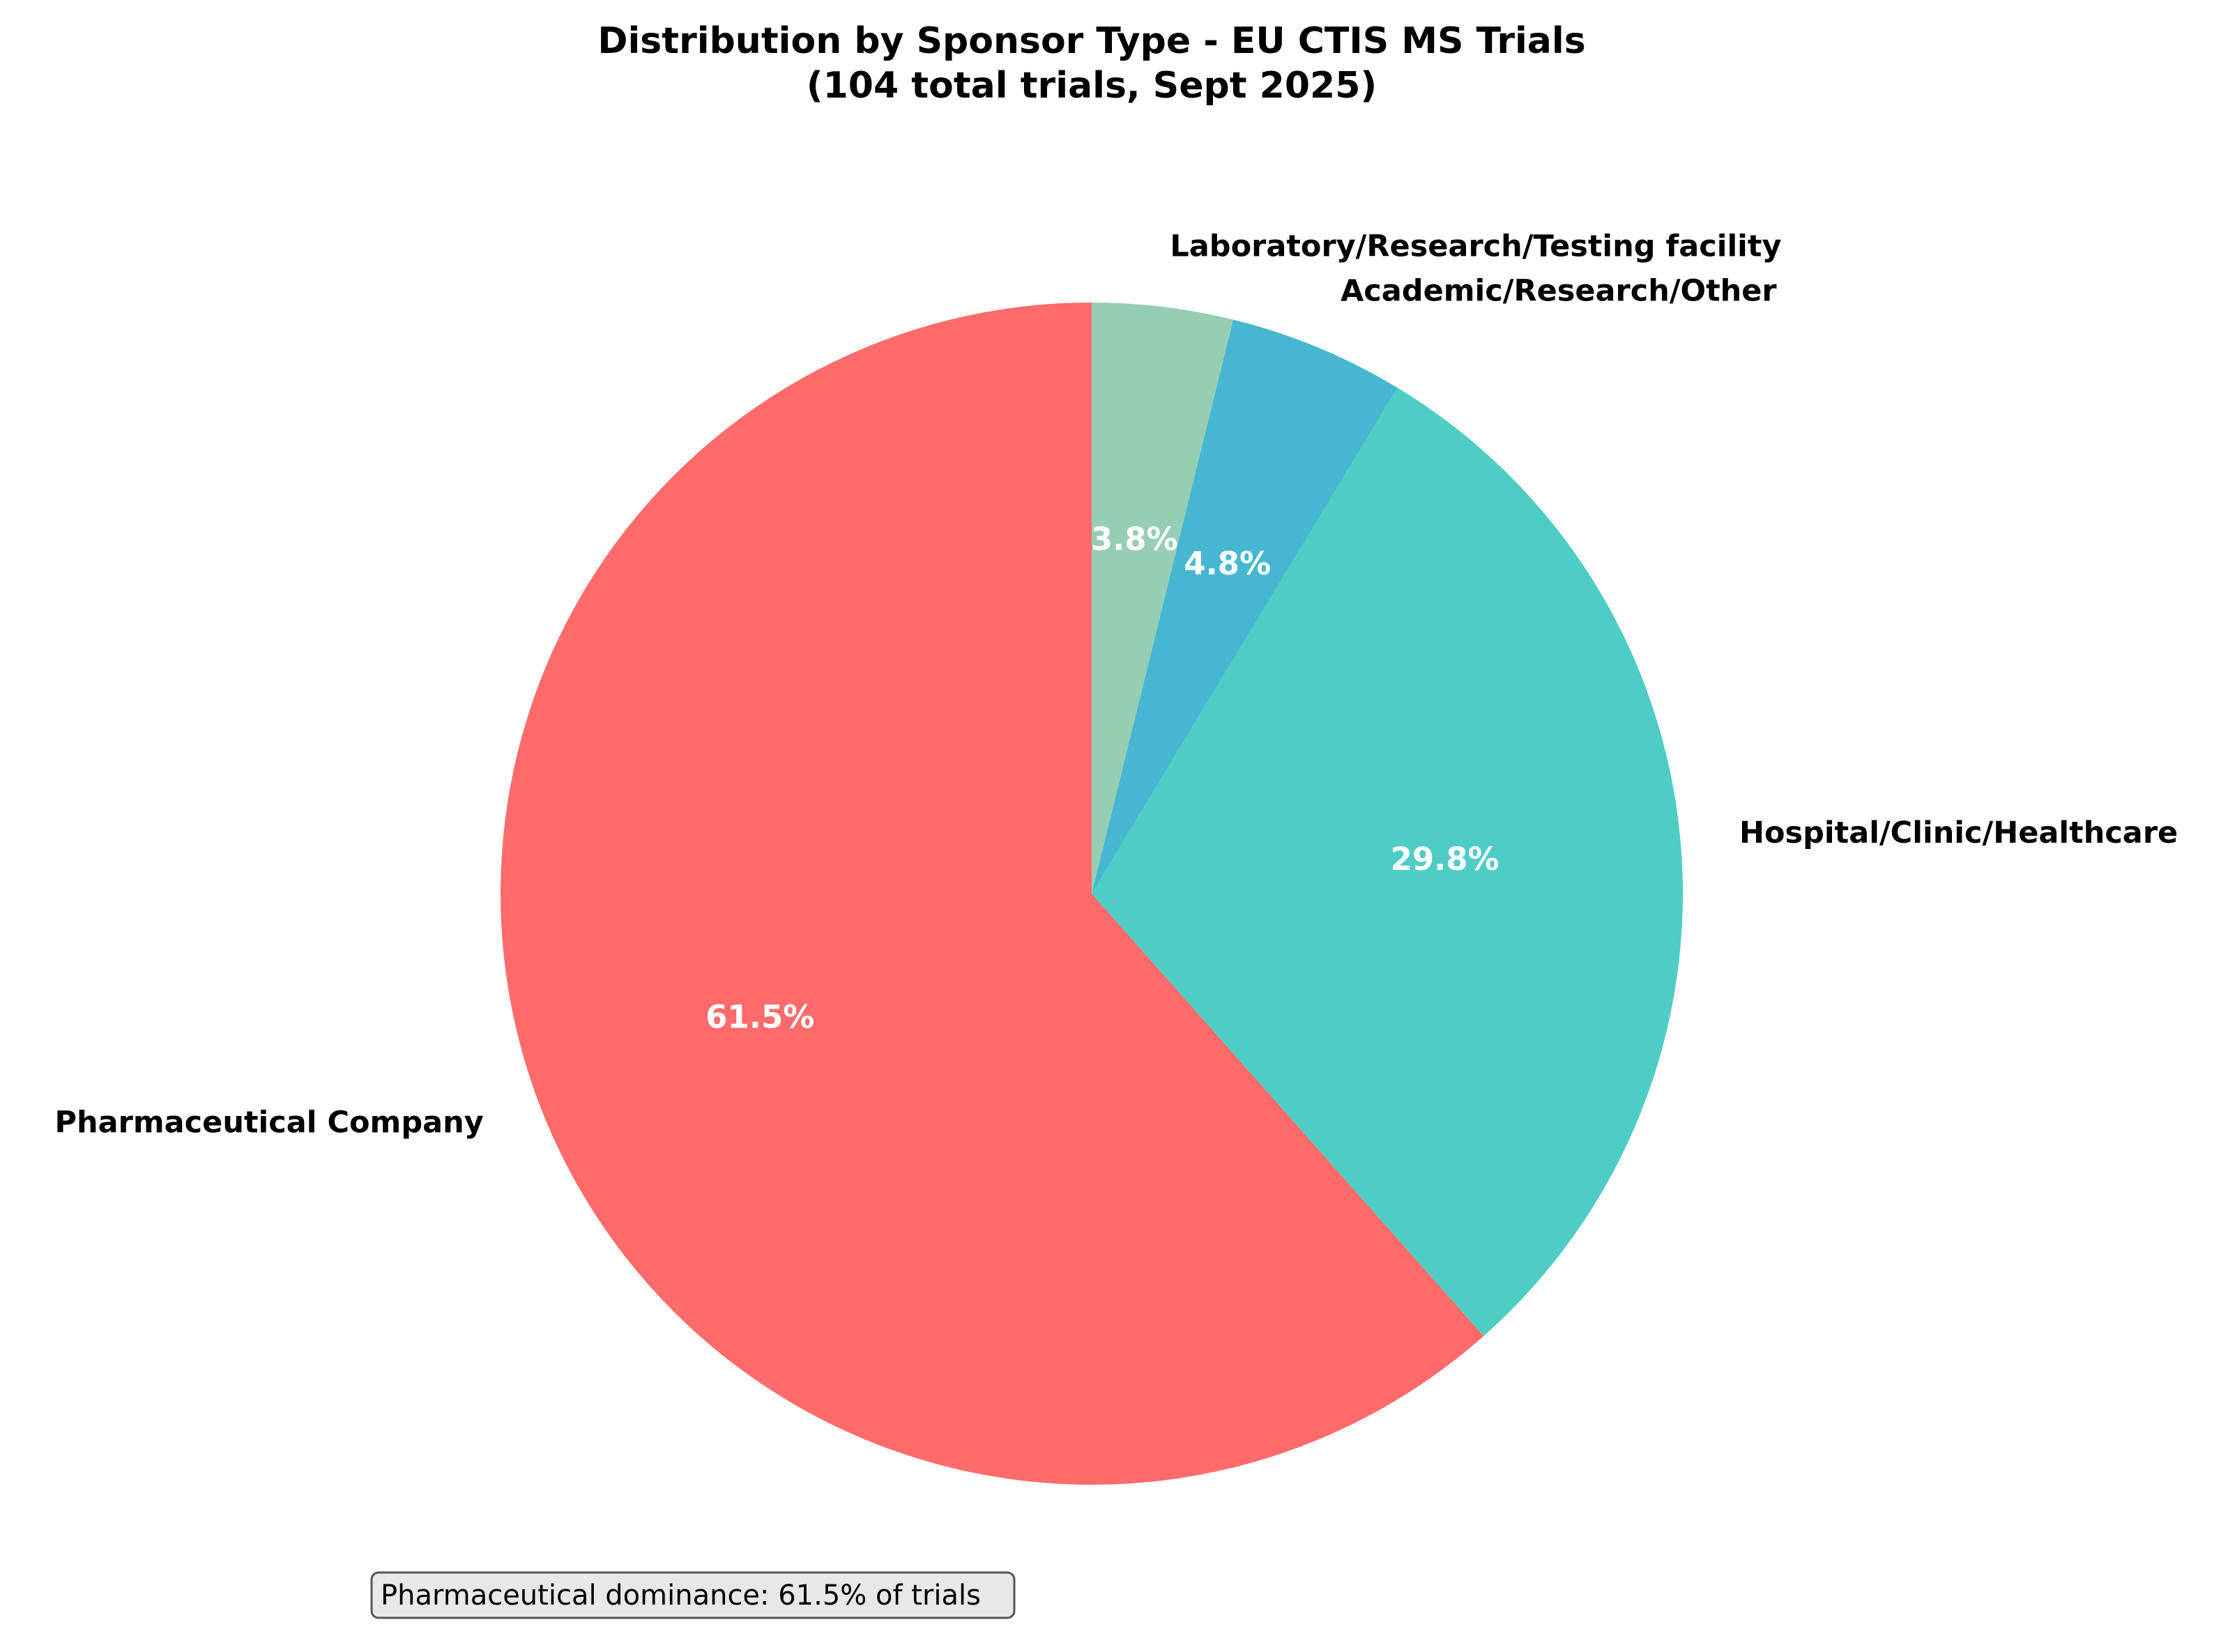 The width and height of the screenshot is (2221, 1652). Describe the element at coordinates (1227, 563) in the screenshot. I see `percent-label-3: 4.8%` at that location.